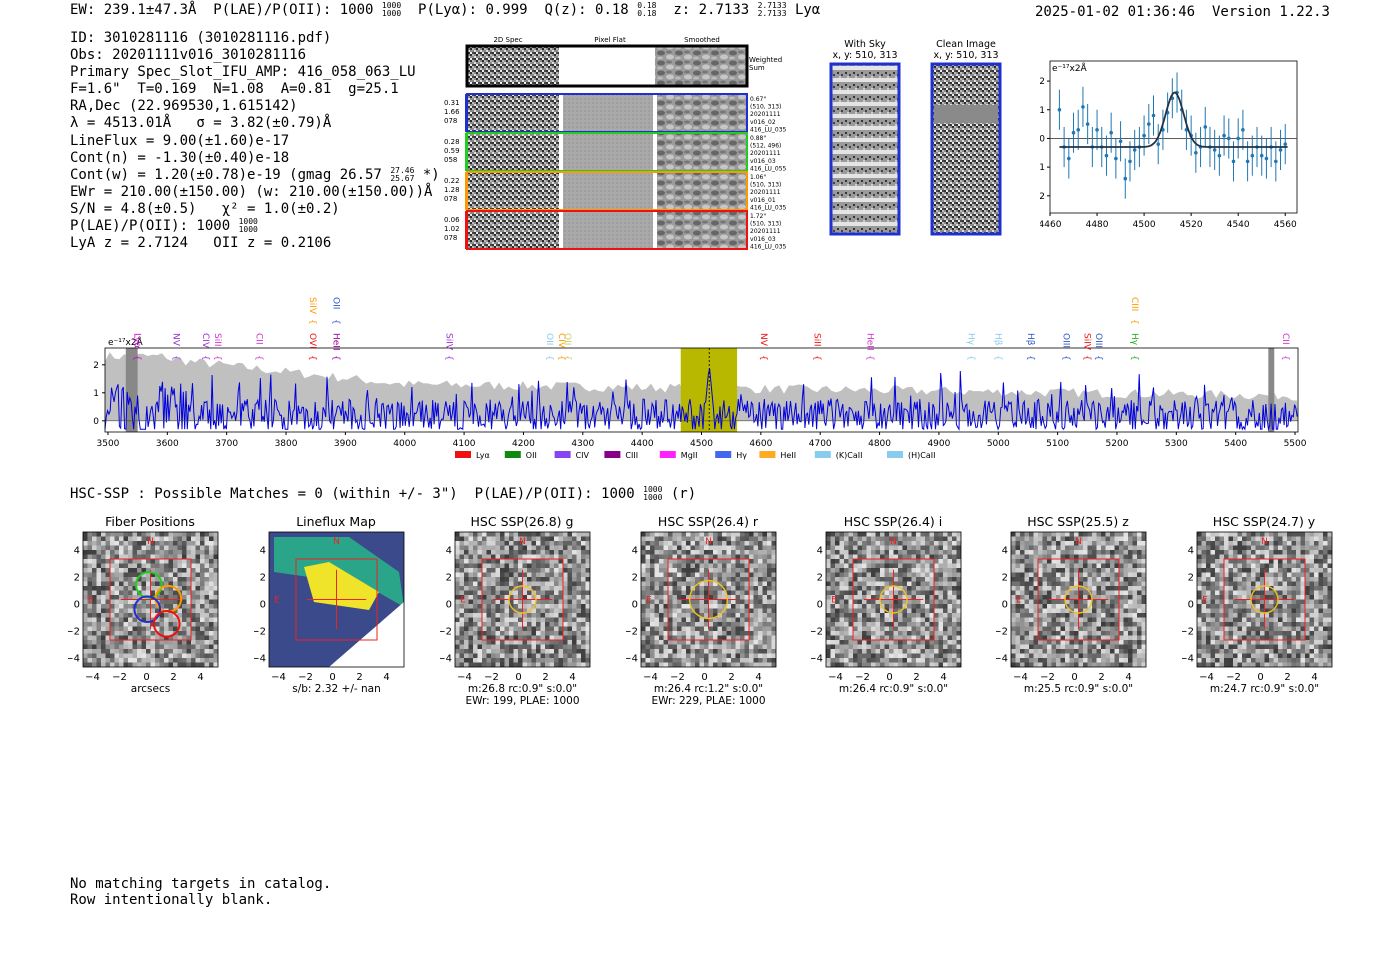 The height and width of the screenshot is (953, 1400). I want to click on hsc-xtick-label: 4, so click(758, 677).